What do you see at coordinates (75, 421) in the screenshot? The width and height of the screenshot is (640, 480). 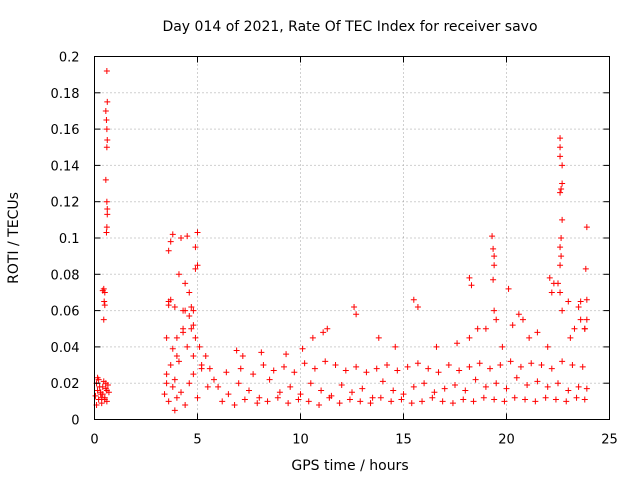 I see `y-tick-label: 0` at bounding box center [75, 421].